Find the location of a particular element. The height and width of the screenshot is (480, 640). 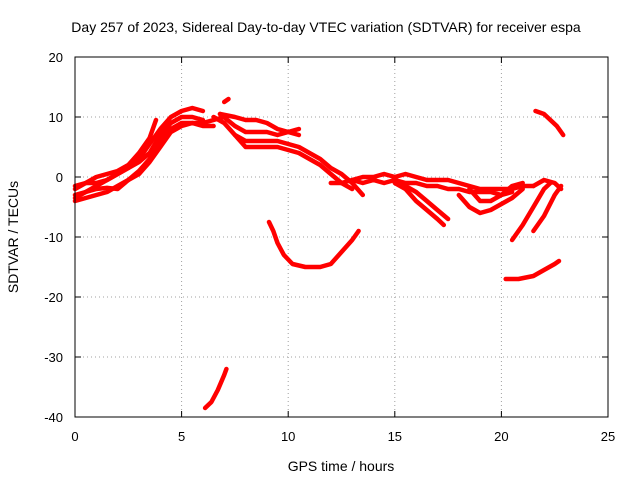

y-tick-label: 20 is located at coordinates (56, 57).